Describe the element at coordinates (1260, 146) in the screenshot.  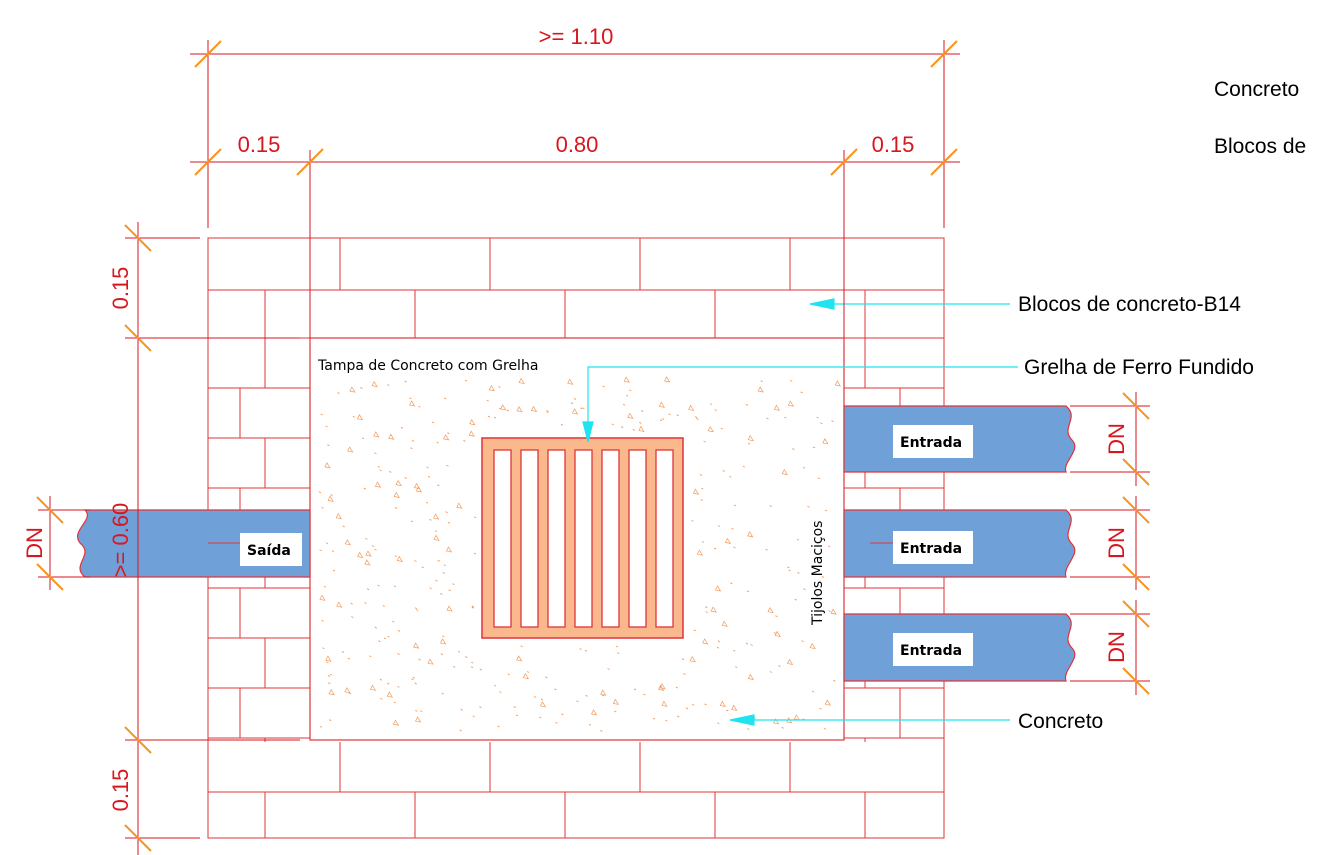
I see `legend-item-blocks: Blocos de` at that location.